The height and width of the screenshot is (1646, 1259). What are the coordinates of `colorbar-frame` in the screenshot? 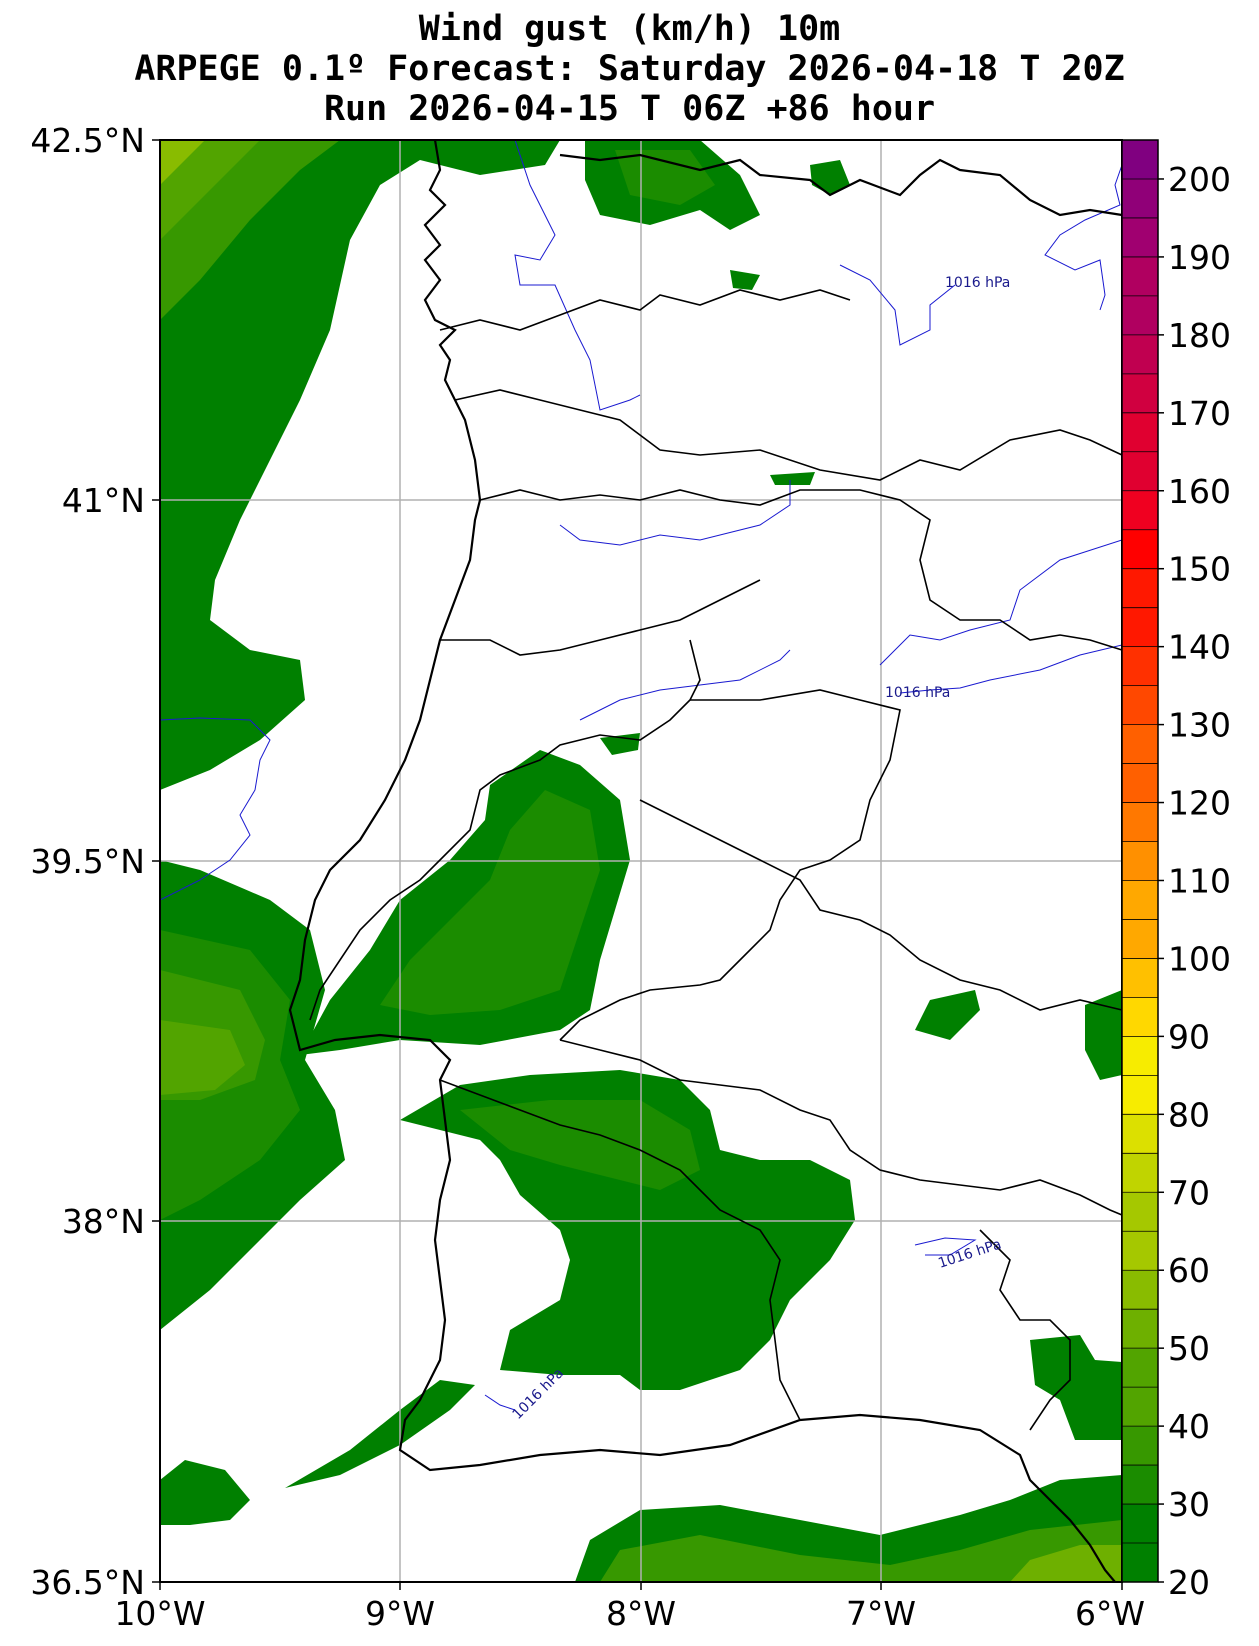 It's located at (1140, 861).